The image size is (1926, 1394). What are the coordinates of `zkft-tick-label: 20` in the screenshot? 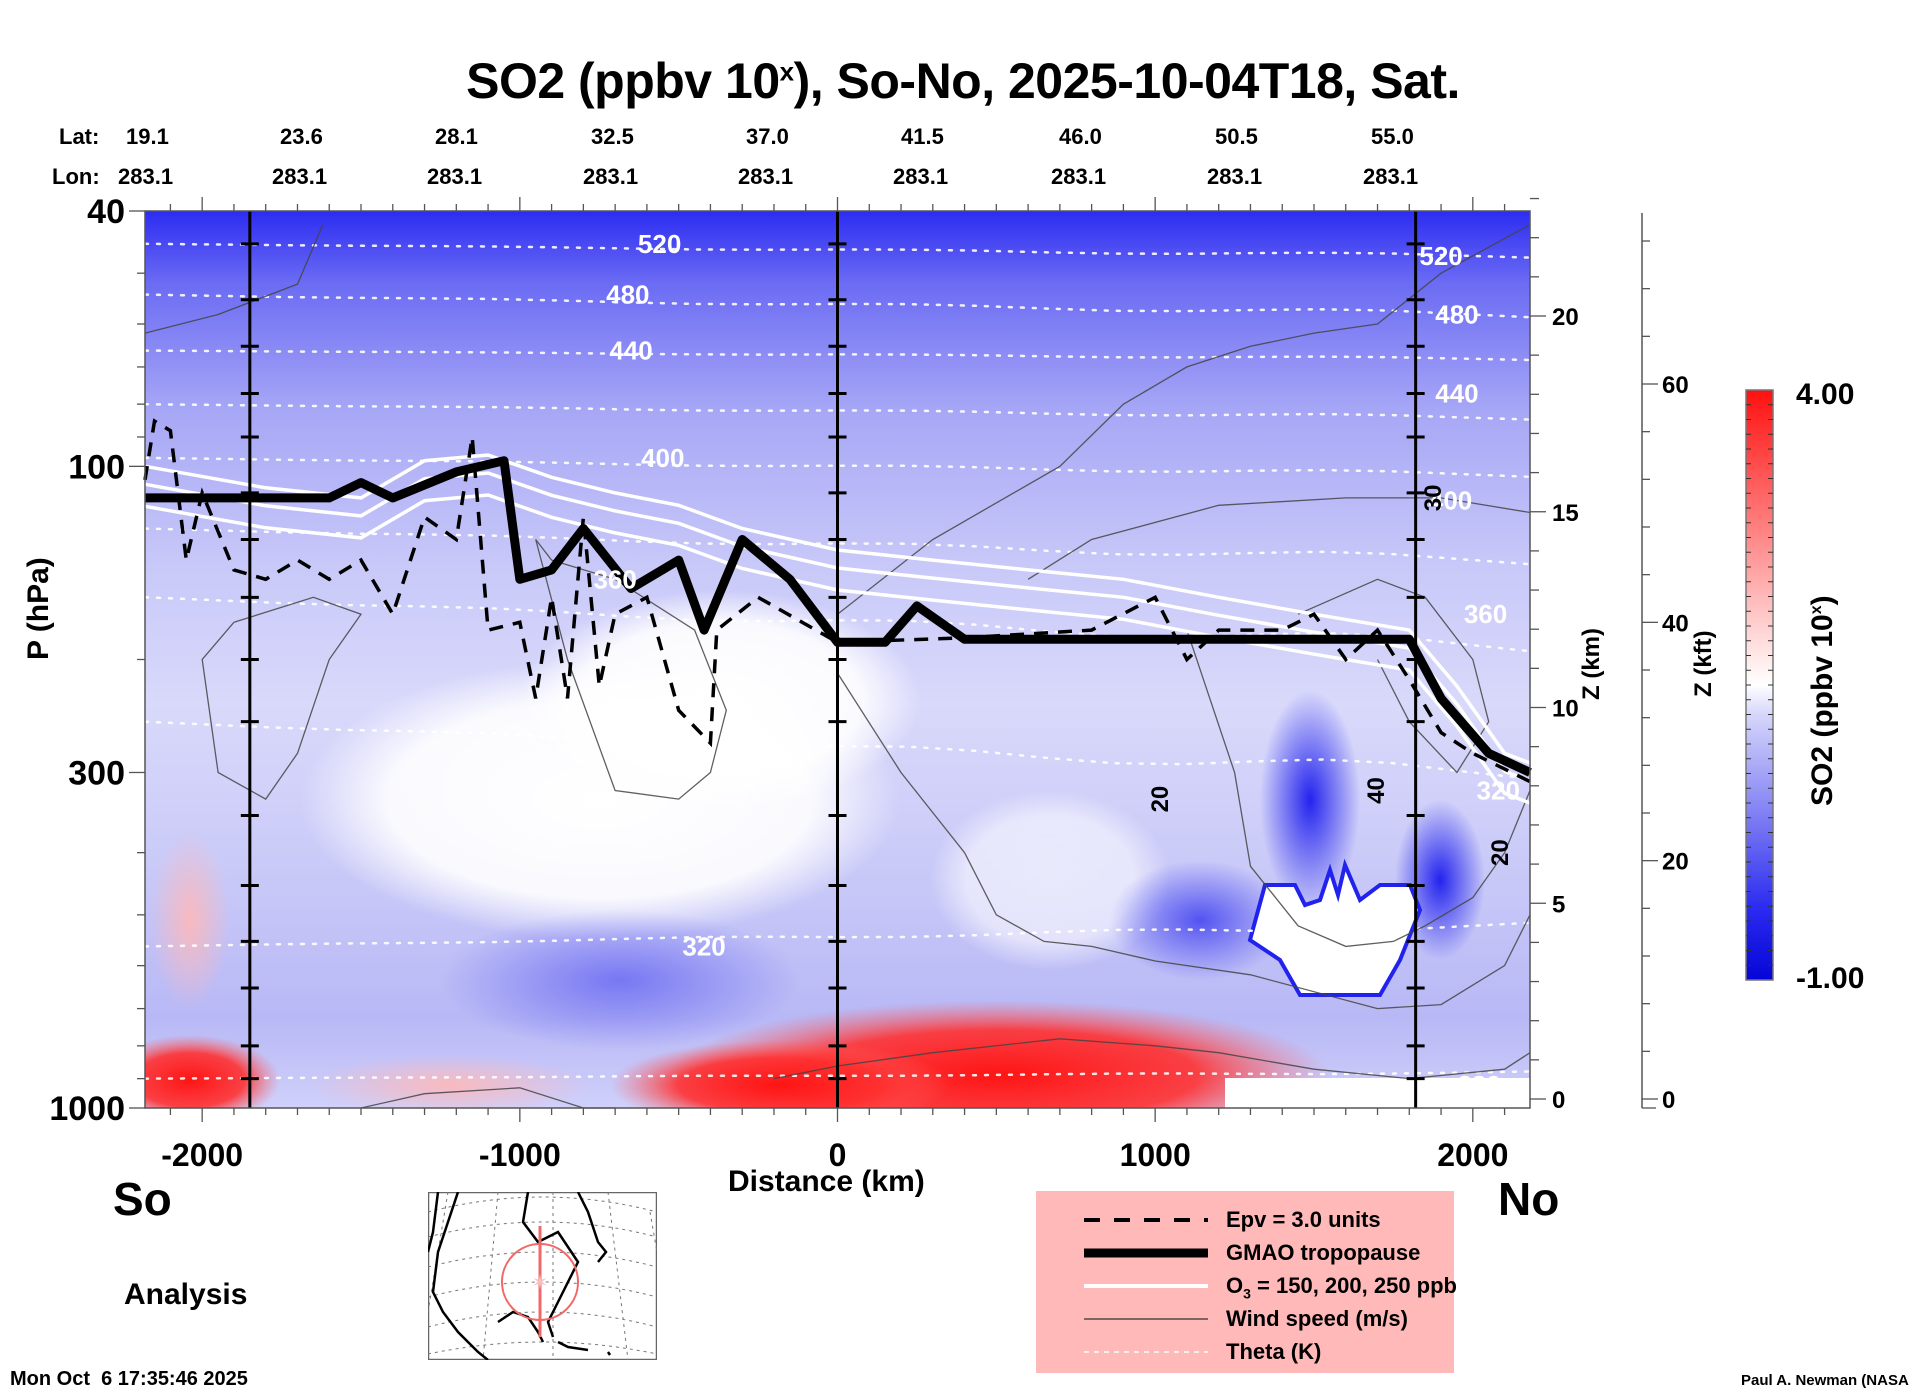 It's located at (1675, 862).